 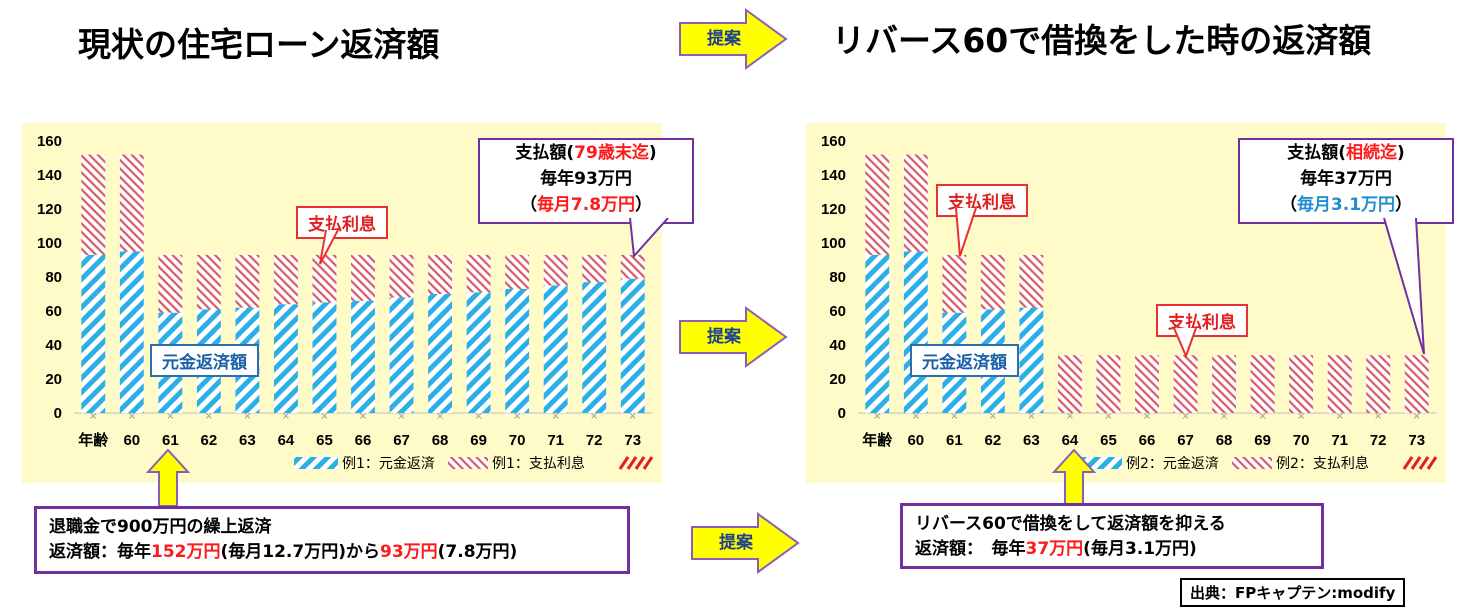 I want to click on left-payment-callout: 支払額(79歳末迄) 毎年93万円 （毎月7.8万円）, so click(x=586, y=181).